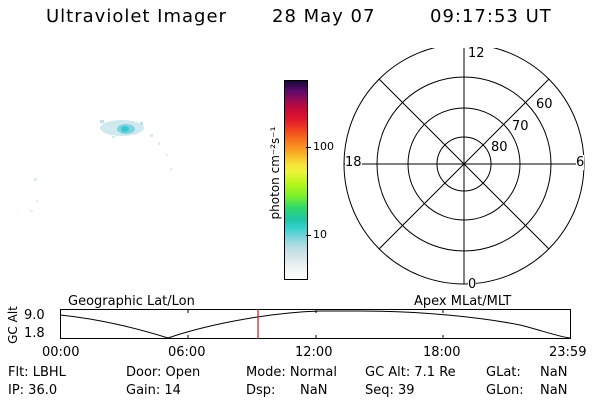 The image size is (600, 400). I want to click on track-xtick-2359: 23:59, so click(568, 352).